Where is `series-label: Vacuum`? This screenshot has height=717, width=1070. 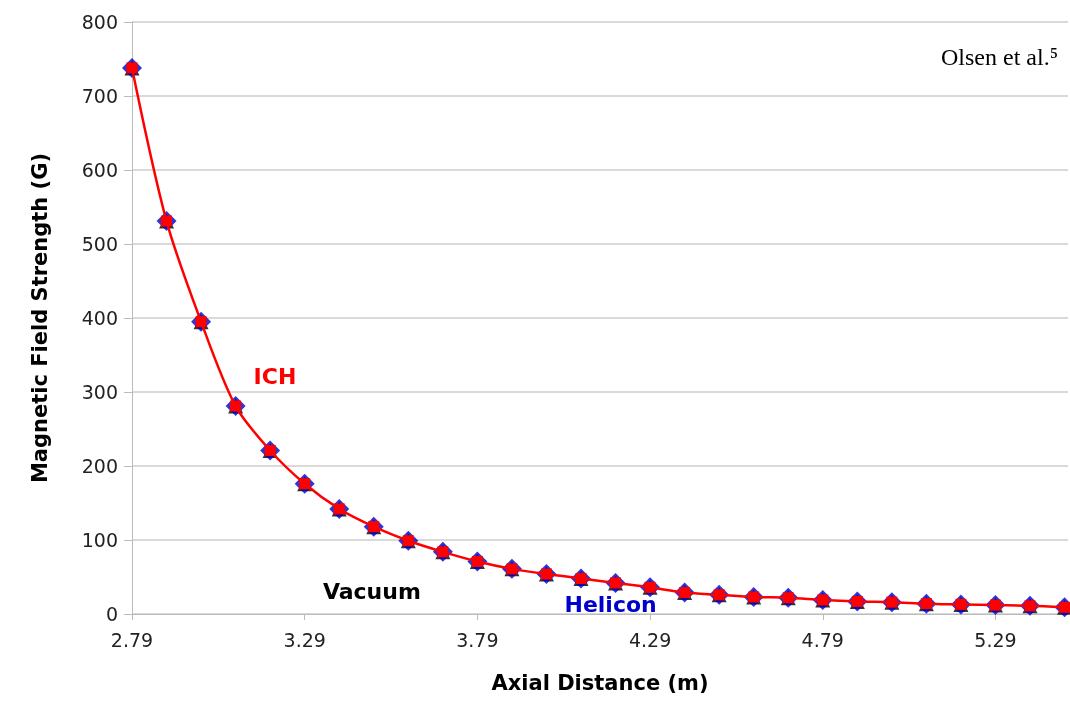
series-label: Vacuum is located at coordinates (371, 592).